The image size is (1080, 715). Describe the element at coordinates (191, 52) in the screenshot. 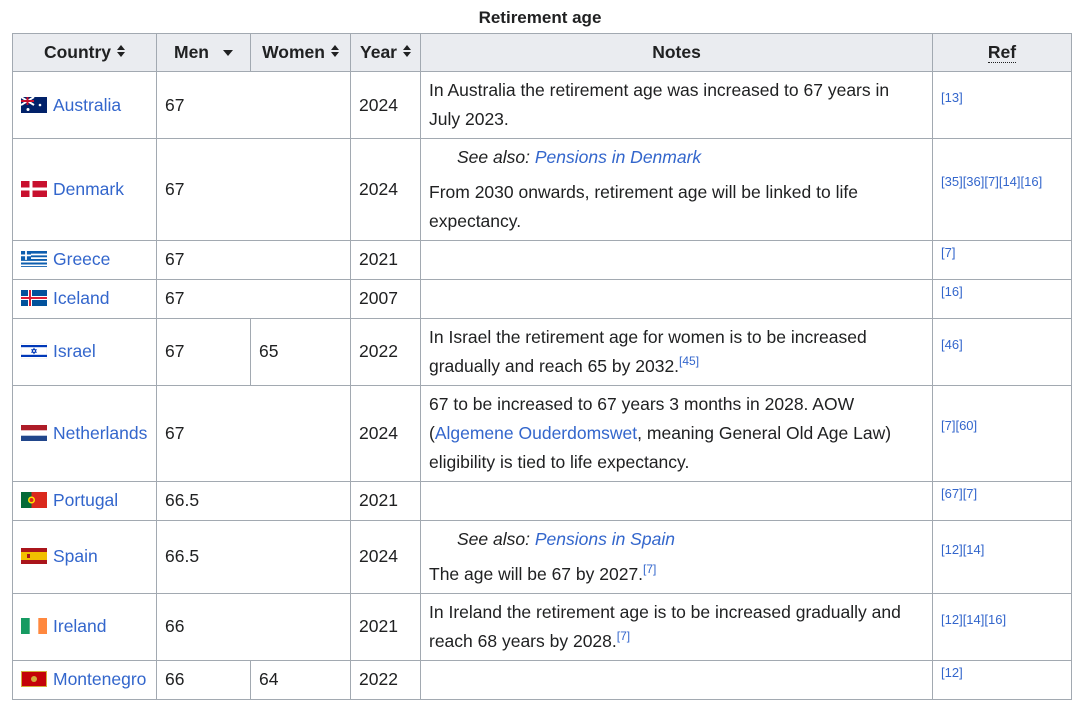

I see `header-text: Men` at that location.